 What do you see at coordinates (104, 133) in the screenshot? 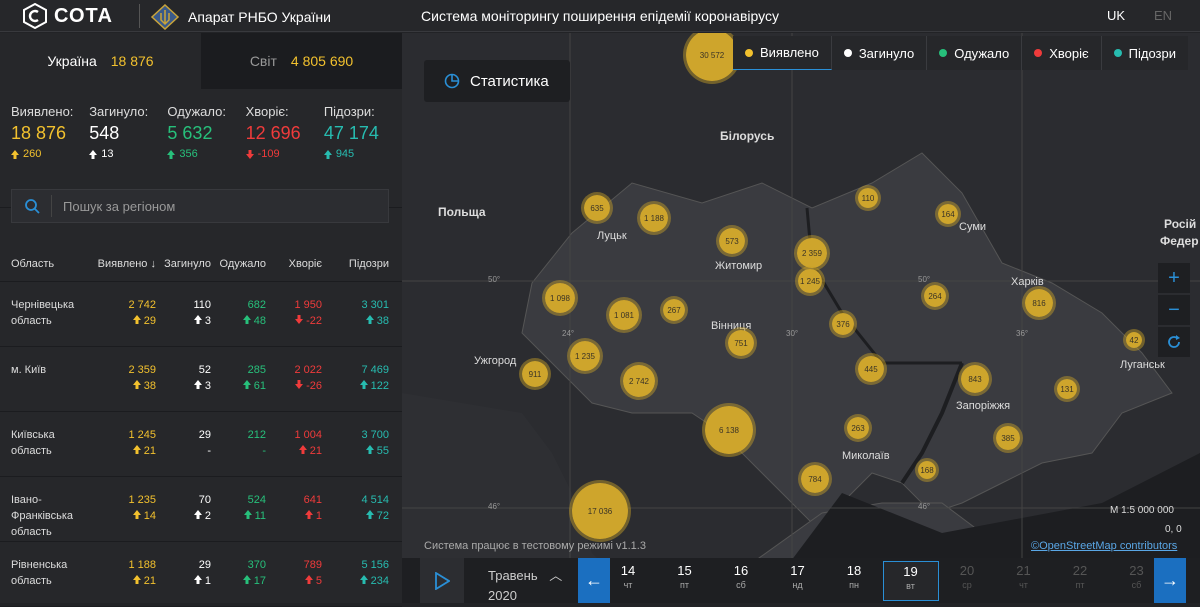
I see `total-value: 548` at bounding box center [104, 133].